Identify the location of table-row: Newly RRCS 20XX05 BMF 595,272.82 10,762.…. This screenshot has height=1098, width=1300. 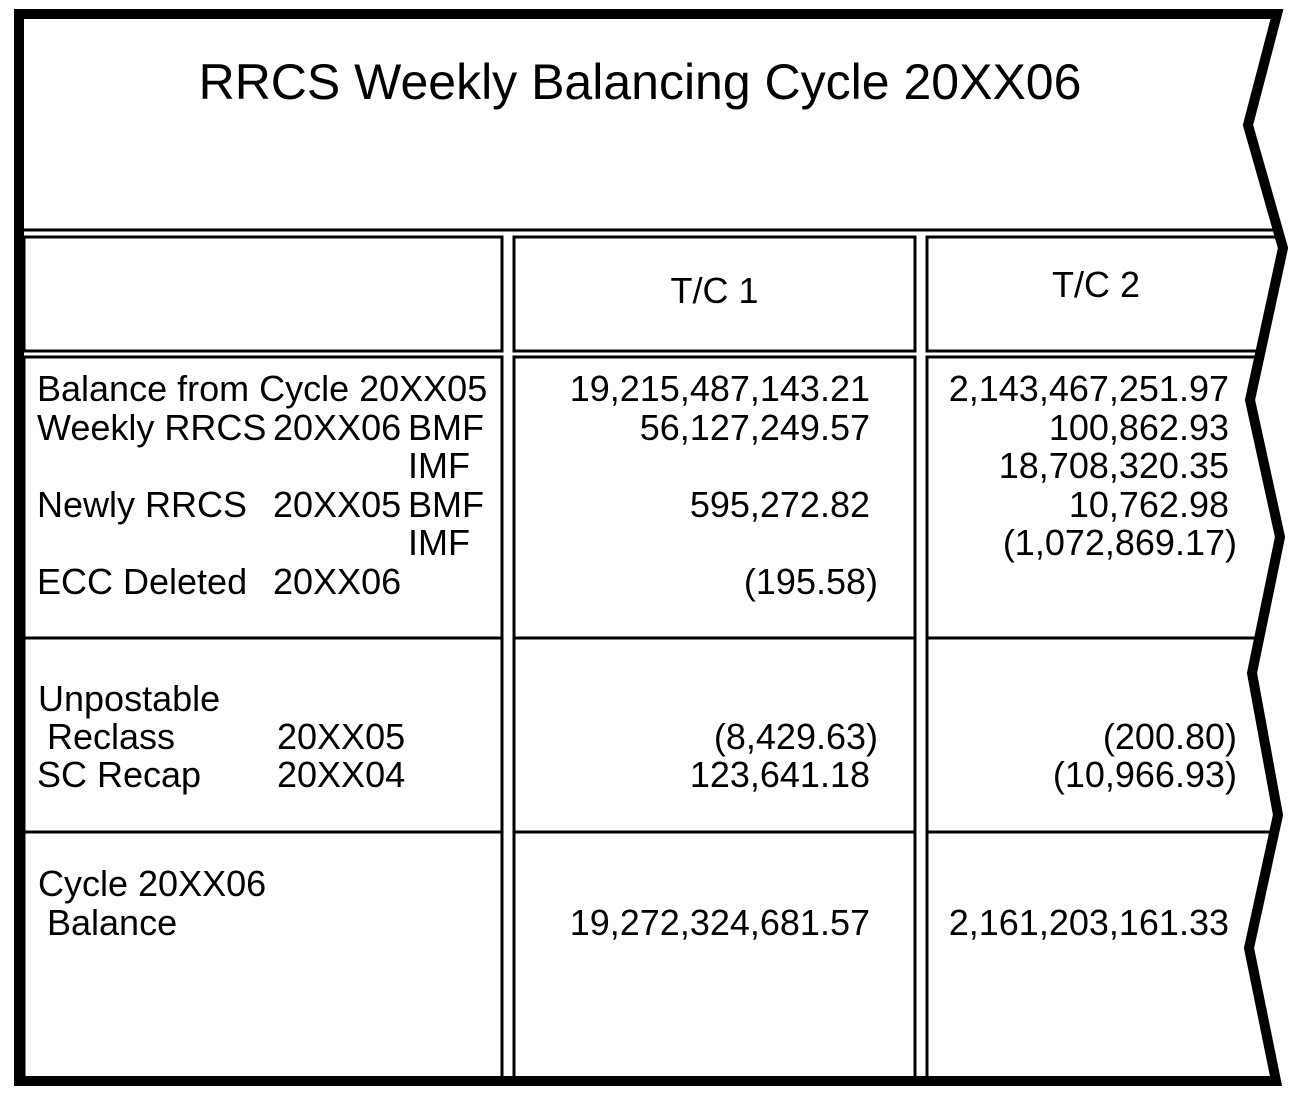
(650, 507).